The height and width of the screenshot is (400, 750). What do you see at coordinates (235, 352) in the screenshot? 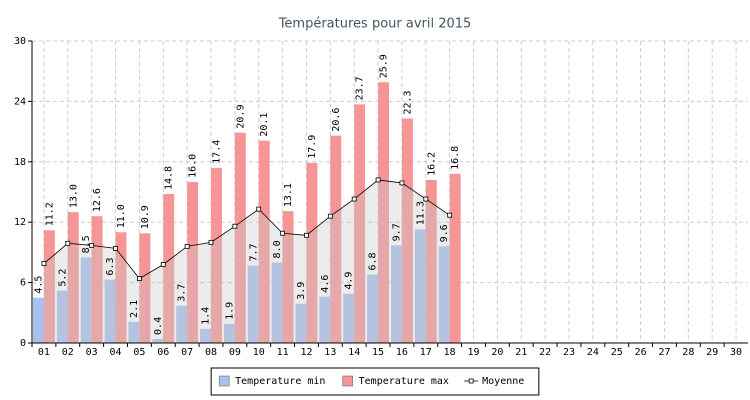
I see `x-tick-label: 09` at bounding box center [235, 352].